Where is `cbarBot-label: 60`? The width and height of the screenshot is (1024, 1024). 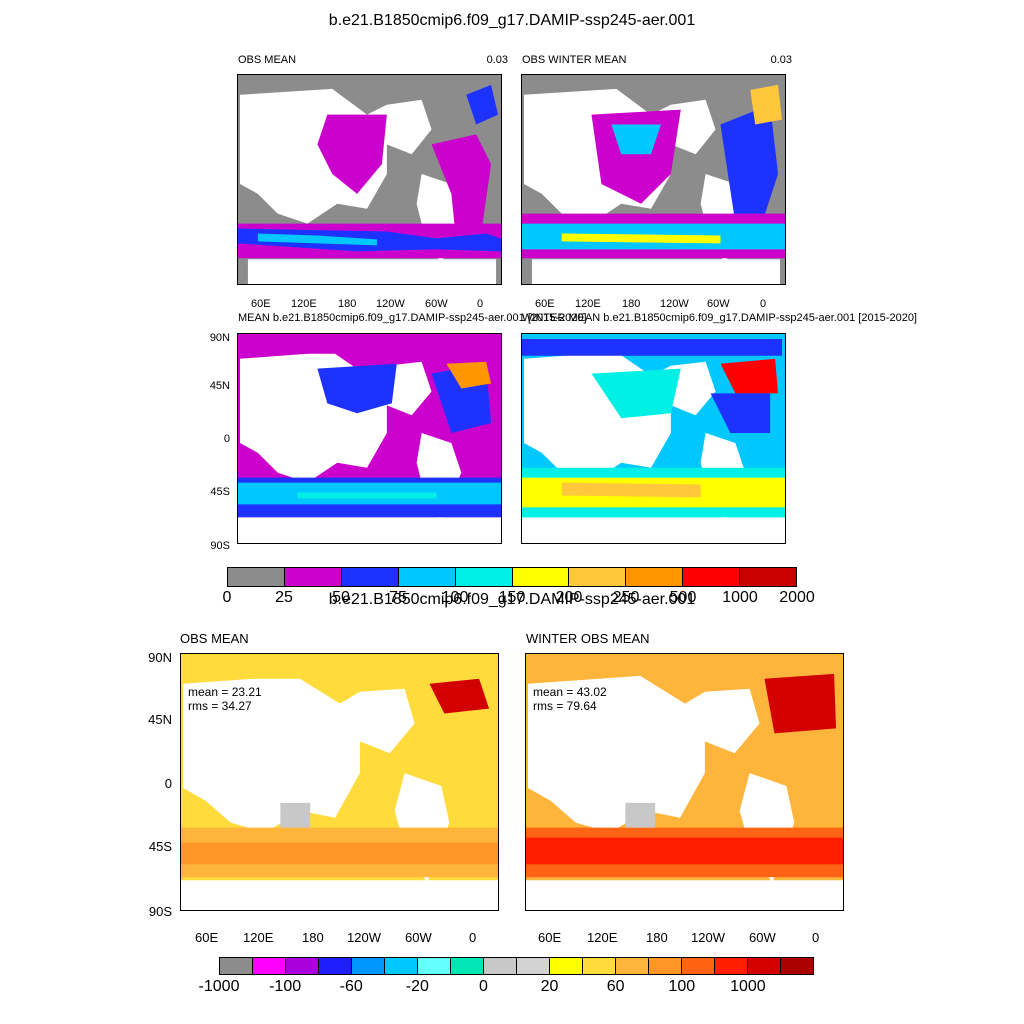 cbarBot-label: 60 is located at coordinates (615, 986).